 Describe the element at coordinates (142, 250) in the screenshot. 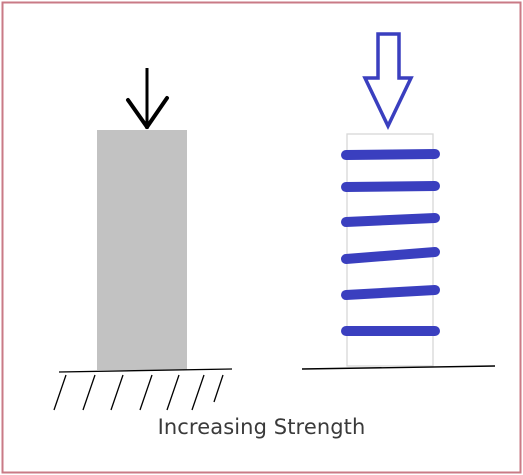

I see `plain-column` at that location.